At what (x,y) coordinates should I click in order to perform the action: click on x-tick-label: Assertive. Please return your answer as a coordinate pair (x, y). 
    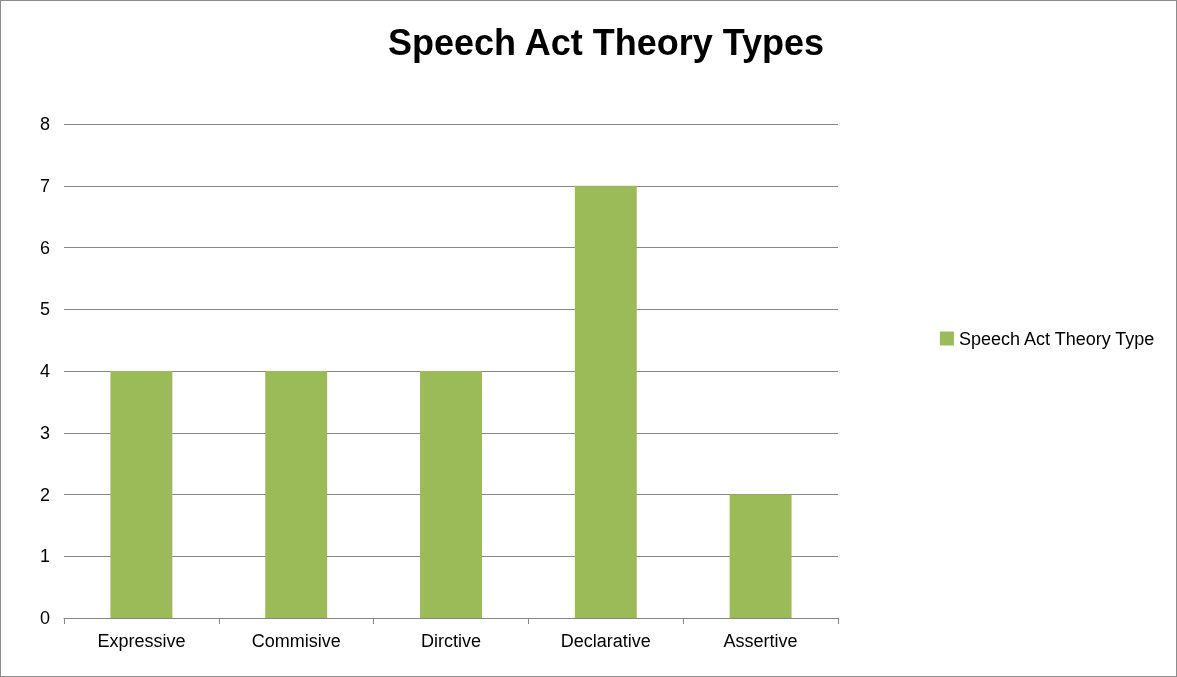
    Looking at the image, I should click on (760, 641).